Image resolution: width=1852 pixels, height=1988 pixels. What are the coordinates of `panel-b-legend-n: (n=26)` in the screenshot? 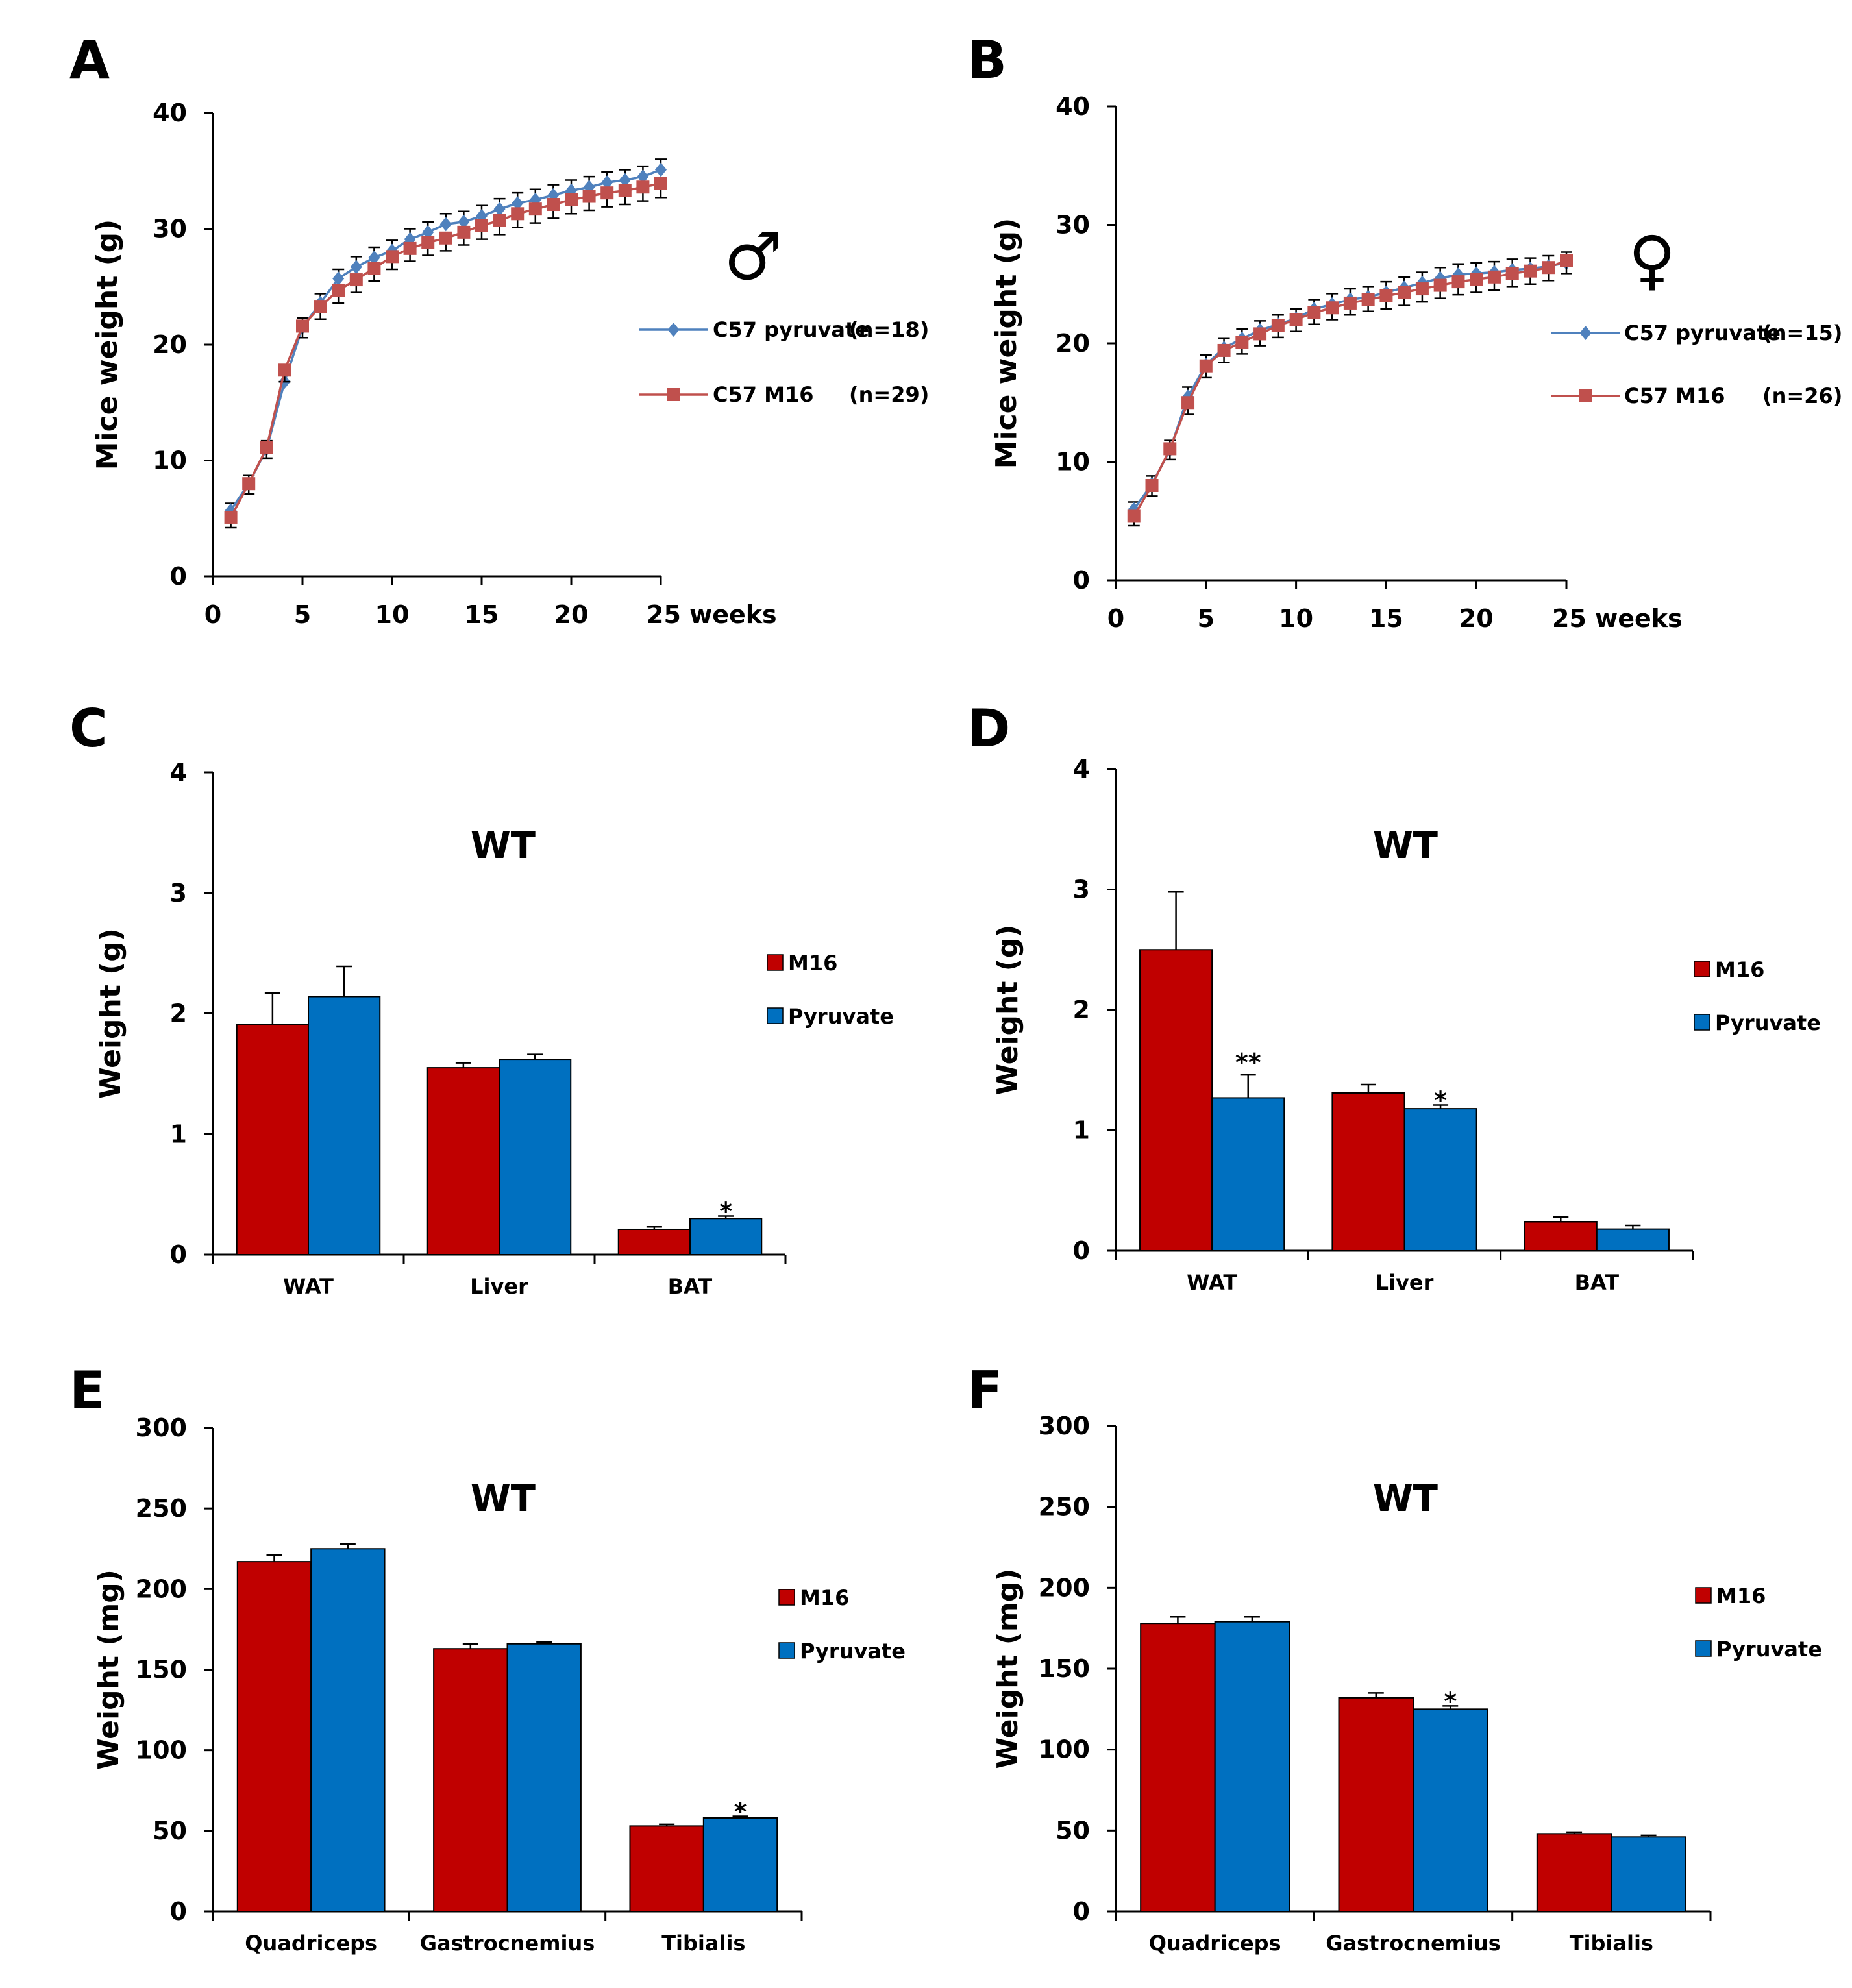 It's located at (1802, 396).